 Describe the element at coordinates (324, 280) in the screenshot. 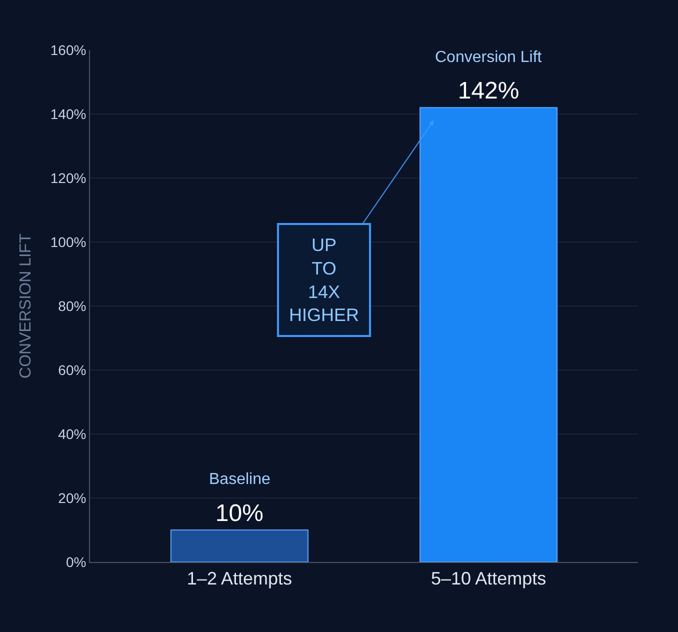

I see `annotation: UP TO 14X HIGHER` at that location.